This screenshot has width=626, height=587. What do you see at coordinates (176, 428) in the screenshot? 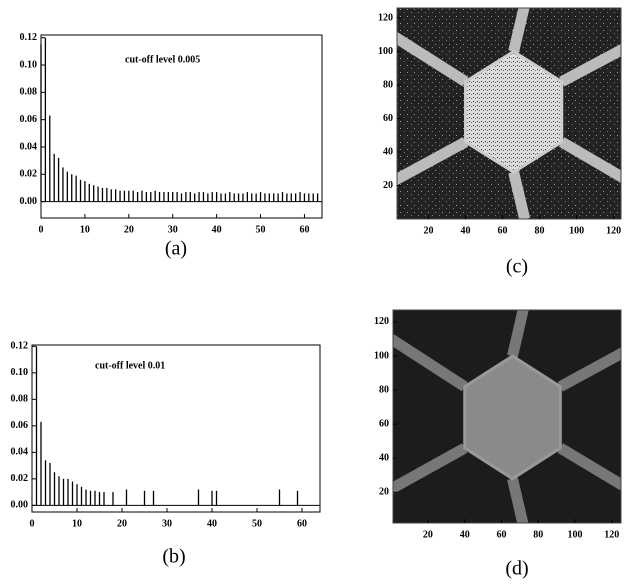
I see `plot-frame` at bounding box center [176, 428].